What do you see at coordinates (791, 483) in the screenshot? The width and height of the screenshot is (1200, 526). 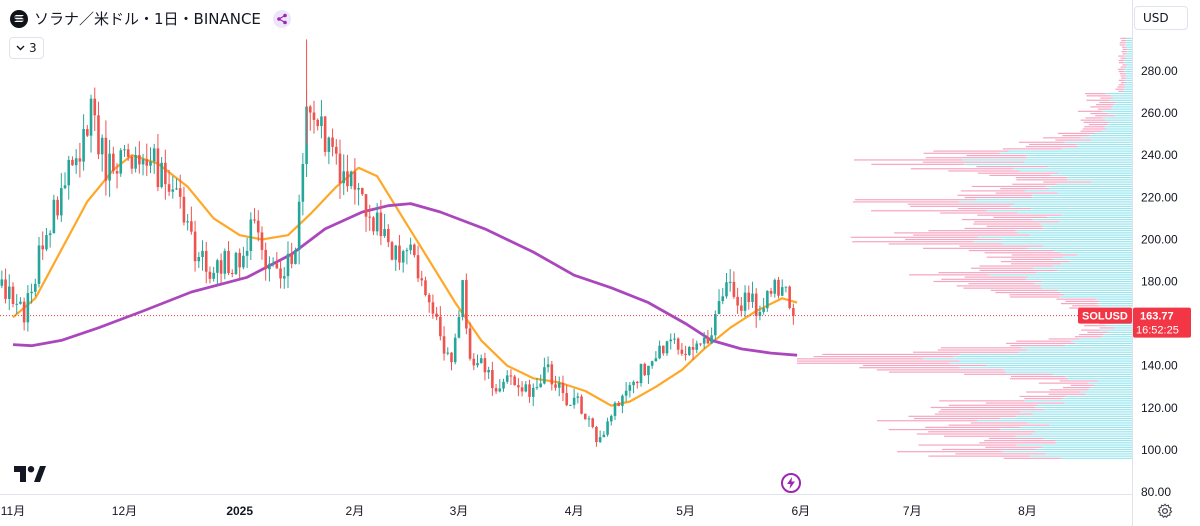 I see `lightning-icon` at bounding box center [791, 483].